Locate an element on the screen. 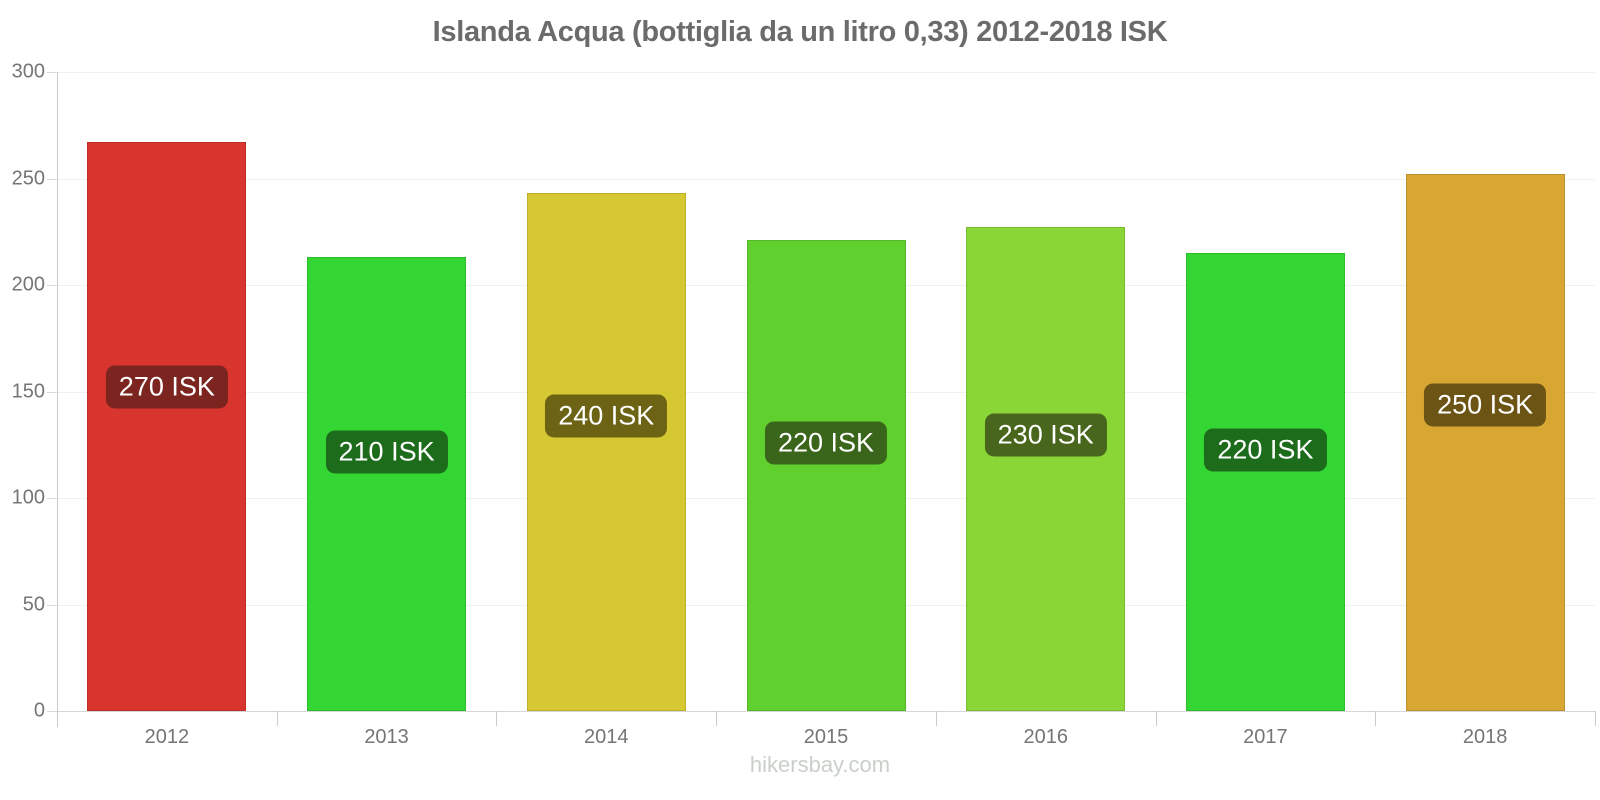 The height and width of the screenshot is (800, 1600). bar-2015 is located at coordinates (826, 475).